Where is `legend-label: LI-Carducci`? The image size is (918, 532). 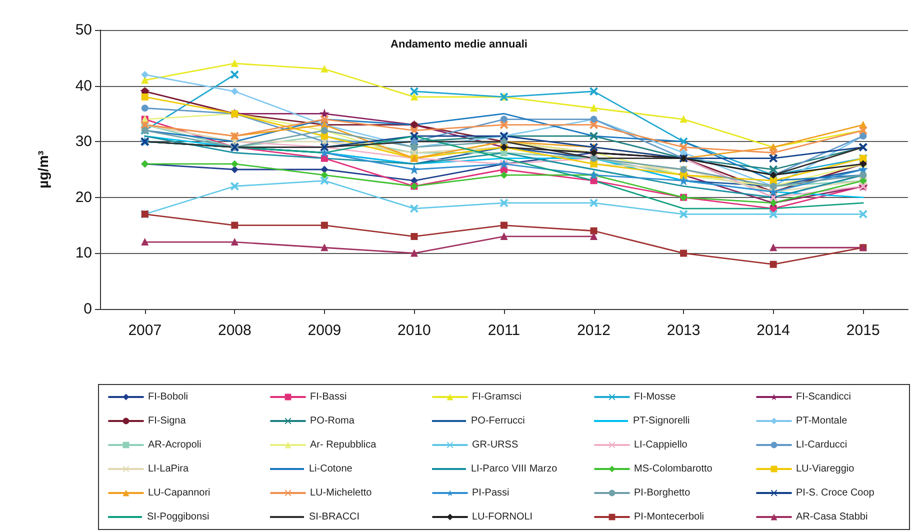
legend-label: LI-Carducci is located at coordinates (822, 445).